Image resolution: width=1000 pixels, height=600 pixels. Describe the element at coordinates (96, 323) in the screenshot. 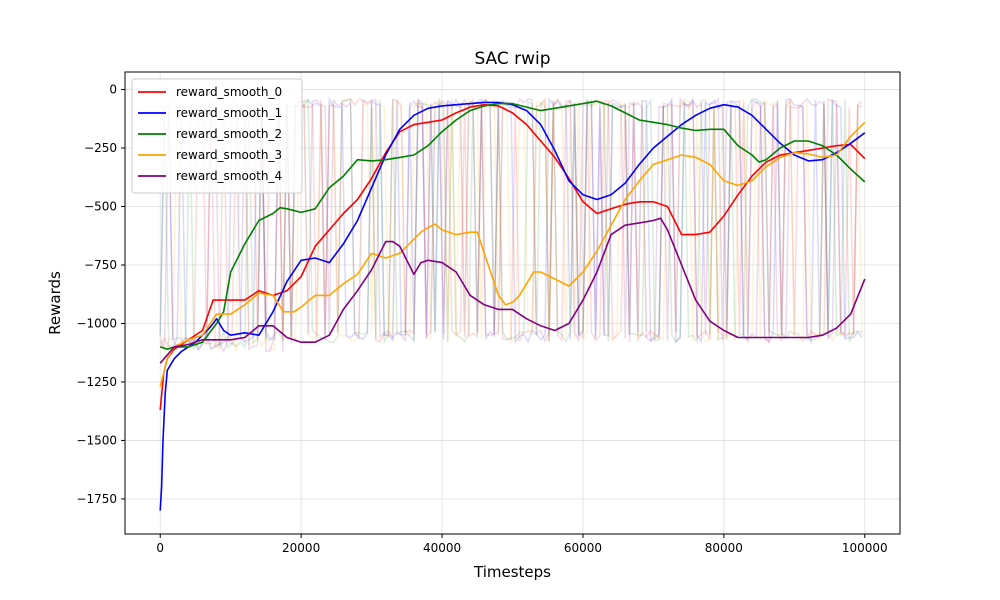

I see `y-tick-label: −1000` at that location.